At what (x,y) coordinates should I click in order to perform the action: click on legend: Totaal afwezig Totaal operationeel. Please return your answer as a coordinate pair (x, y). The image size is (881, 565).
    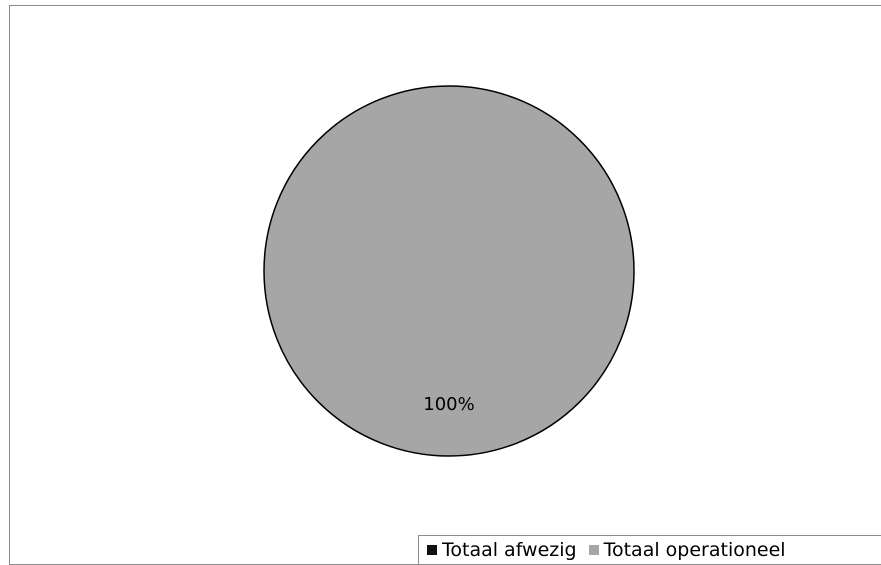
    Looking at the image, I should click on (649, 550).